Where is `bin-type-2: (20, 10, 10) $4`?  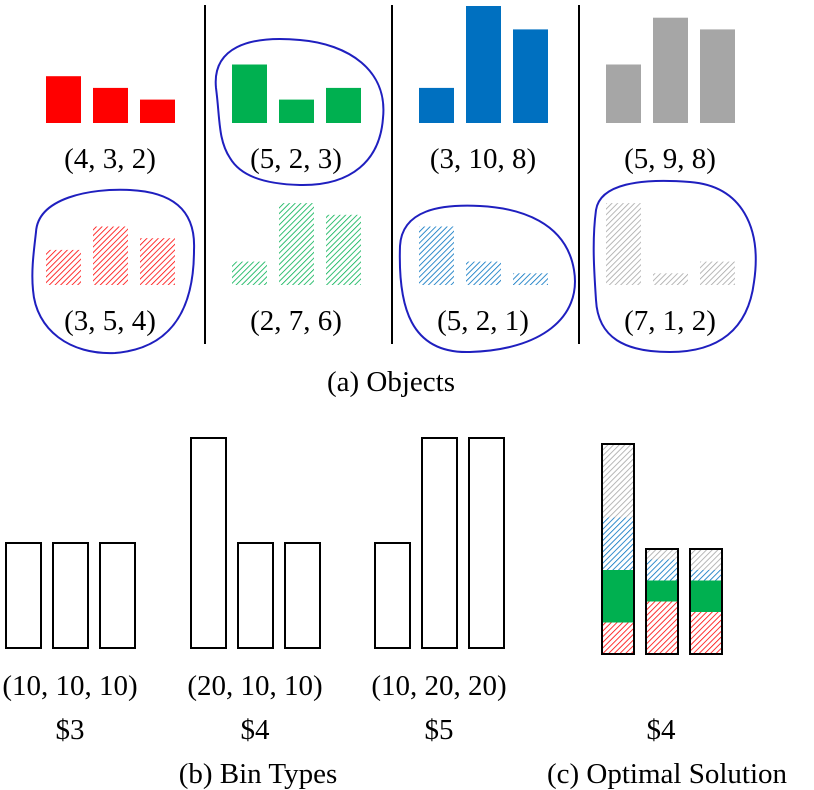
bin-type-2: (20, 10, 10) $4 is located at coordinates (255, 591).